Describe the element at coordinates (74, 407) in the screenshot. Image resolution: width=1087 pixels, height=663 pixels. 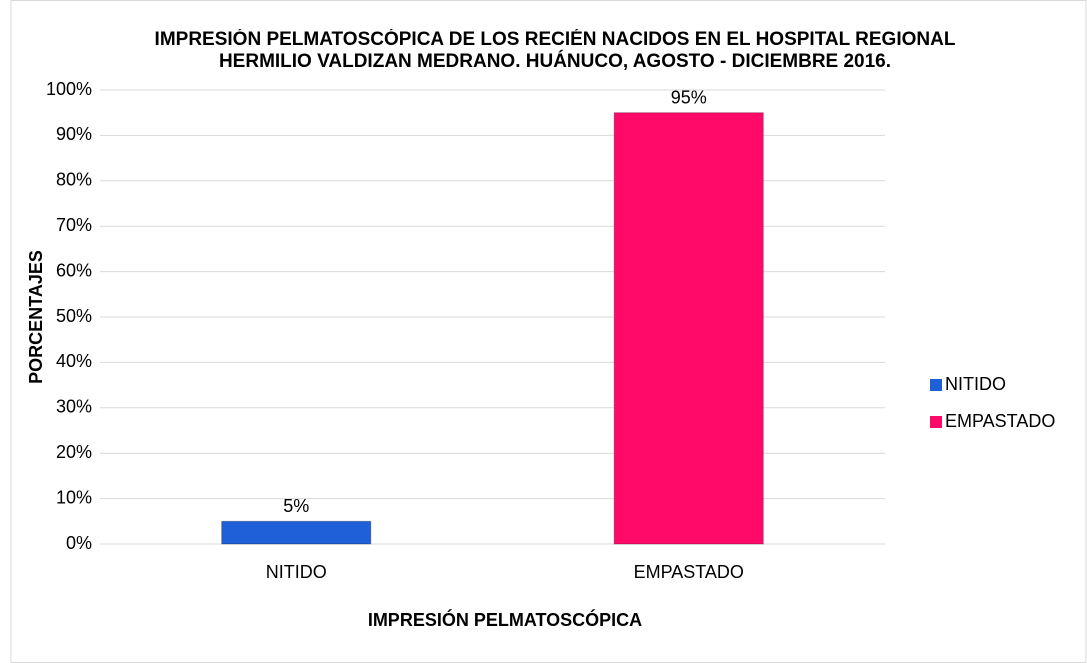
I see `y-tick-label: 30%` at that location.